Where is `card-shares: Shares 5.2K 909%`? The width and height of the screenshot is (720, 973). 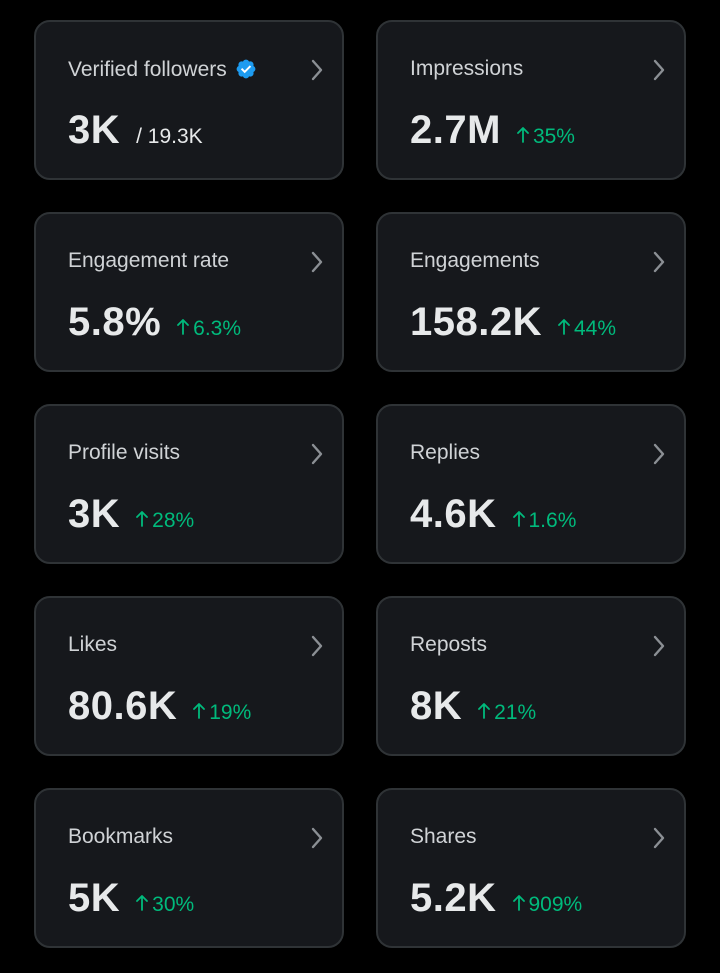
card-shares: Shares 5.2K 909% is located at coordinates (531, 868).